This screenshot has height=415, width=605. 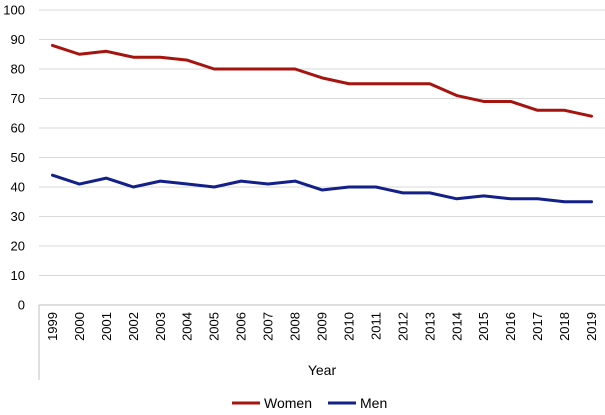 I want to click on x-tick-label: 1999, so click(x=52, y=326).